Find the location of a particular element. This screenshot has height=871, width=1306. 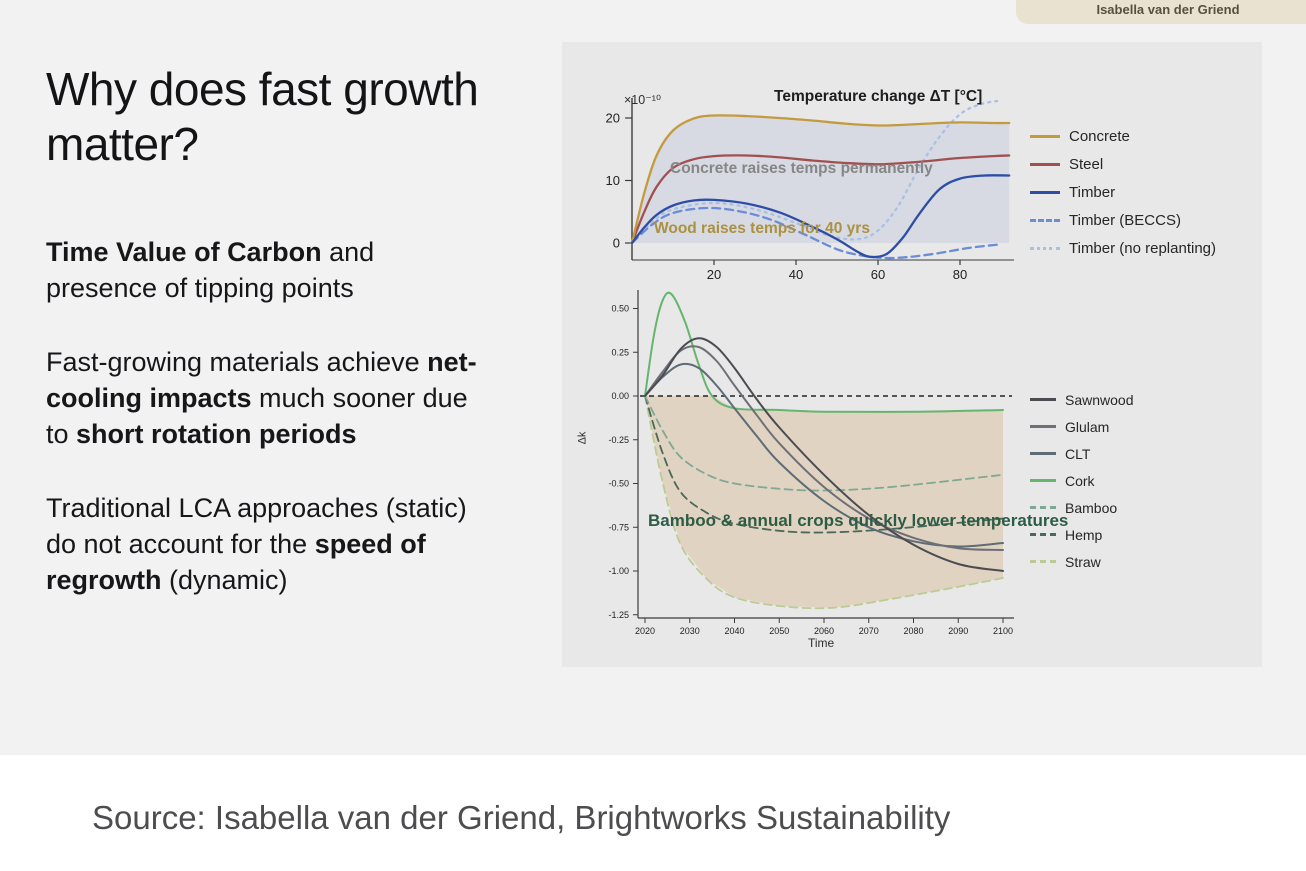

x-tick-label: 2060 is located at coordinates (824, 631).